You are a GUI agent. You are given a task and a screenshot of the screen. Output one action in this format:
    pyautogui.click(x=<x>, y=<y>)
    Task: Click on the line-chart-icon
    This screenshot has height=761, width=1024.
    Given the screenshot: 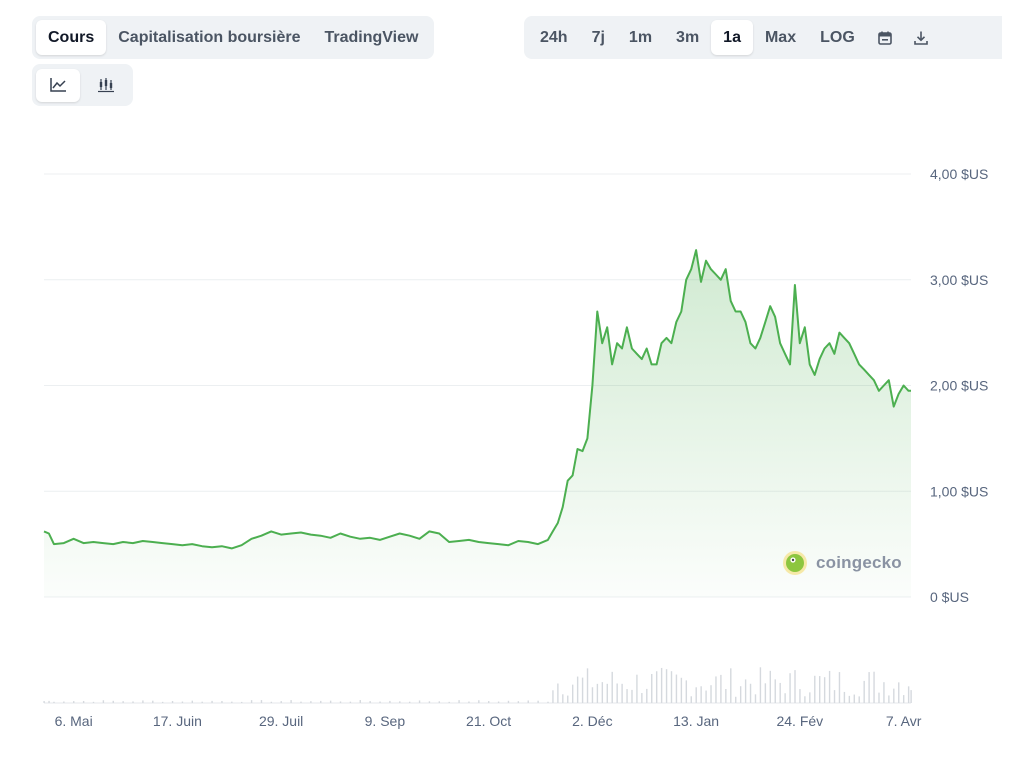 What is the action you would take?
    pyautogui.click(x=58, y=85)
    